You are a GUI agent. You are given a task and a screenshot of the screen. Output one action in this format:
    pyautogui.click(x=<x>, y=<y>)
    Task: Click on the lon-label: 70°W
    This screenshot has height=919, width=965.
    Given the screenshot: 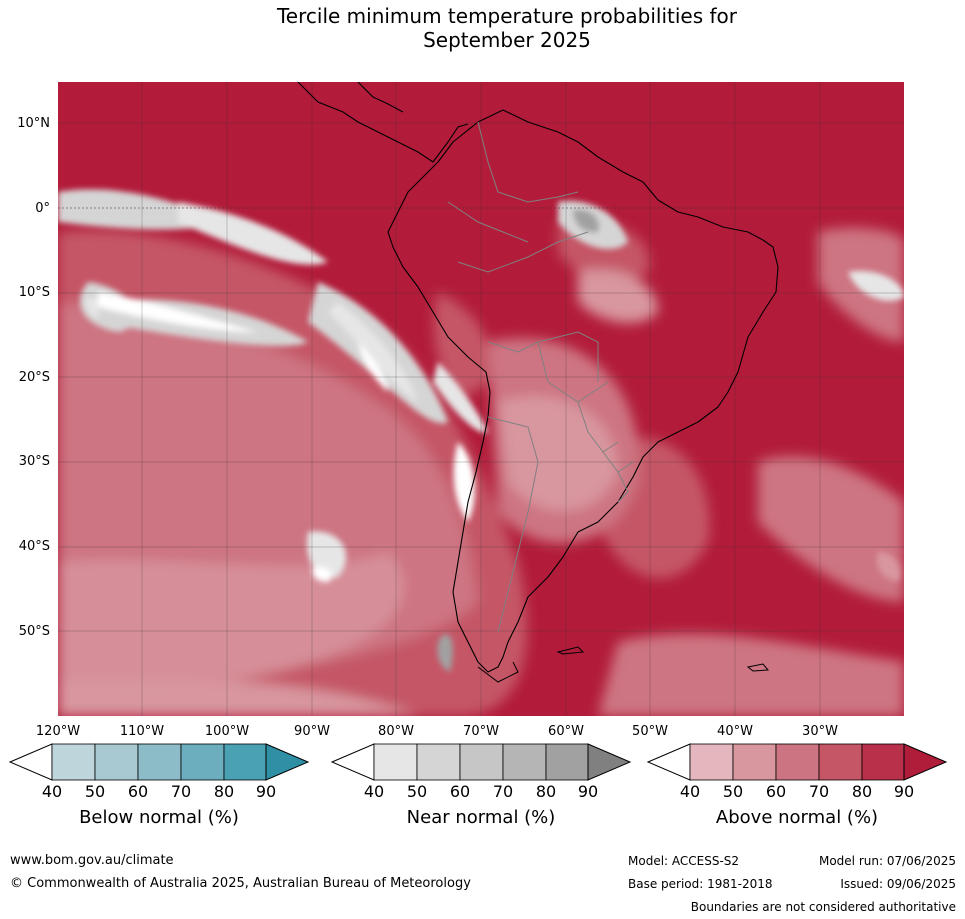 What is the action you would take?
    pyautogui.click(x=481, y=731)
    